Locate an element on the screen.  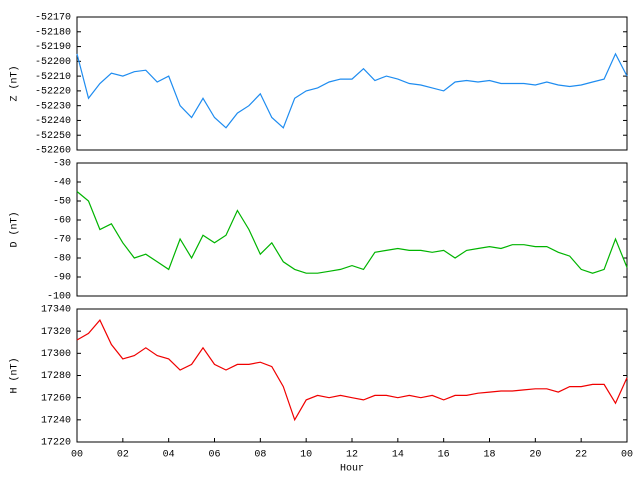
y-tick-label: -40 is located at coordinates (62, 183).